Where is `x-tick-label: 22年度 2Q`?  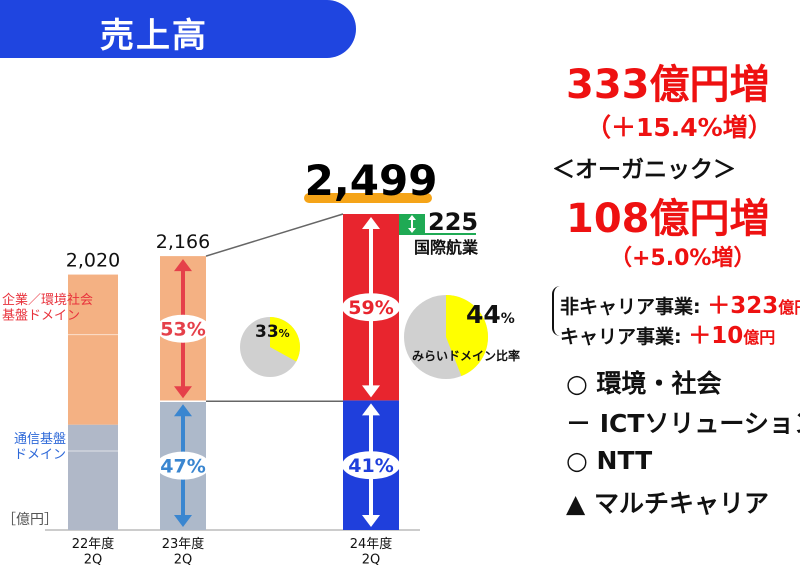 x-tick-label: 22年度 2Q is located at coordinates (93, 552).